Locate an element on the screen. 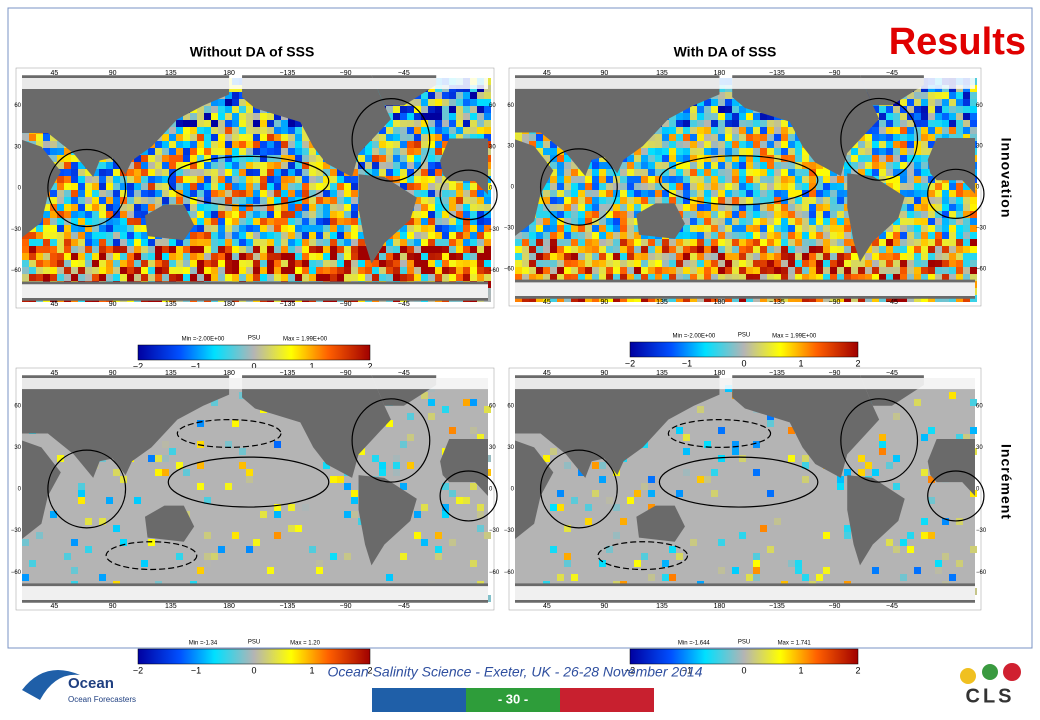 Image resolution: width=1040 pixels, height=720 pixels. lat-label: −60 is located at coordinates (16, 271).